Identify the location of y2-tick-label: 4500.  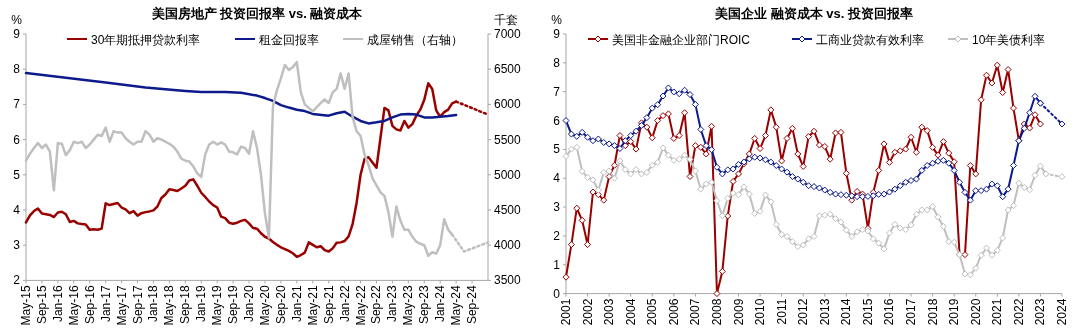
(508, 210).